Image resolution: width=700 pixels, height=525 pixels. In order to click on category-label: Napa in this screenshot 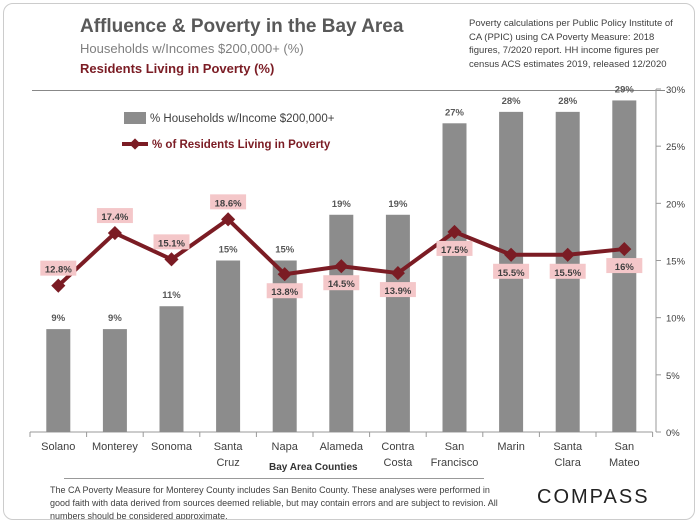, I will do `click(285, 447)`.